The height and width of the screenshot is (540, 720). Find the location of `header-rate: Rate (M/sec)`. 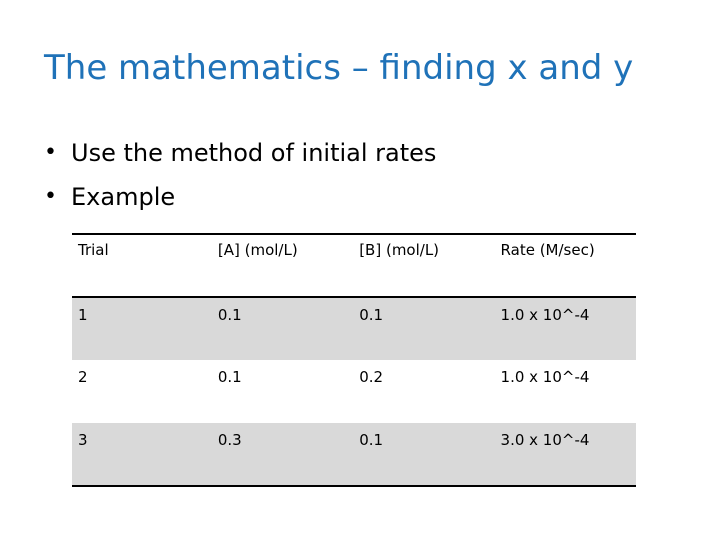

header-rate: Rate (M/sec) is located at coordinates (547, 250).